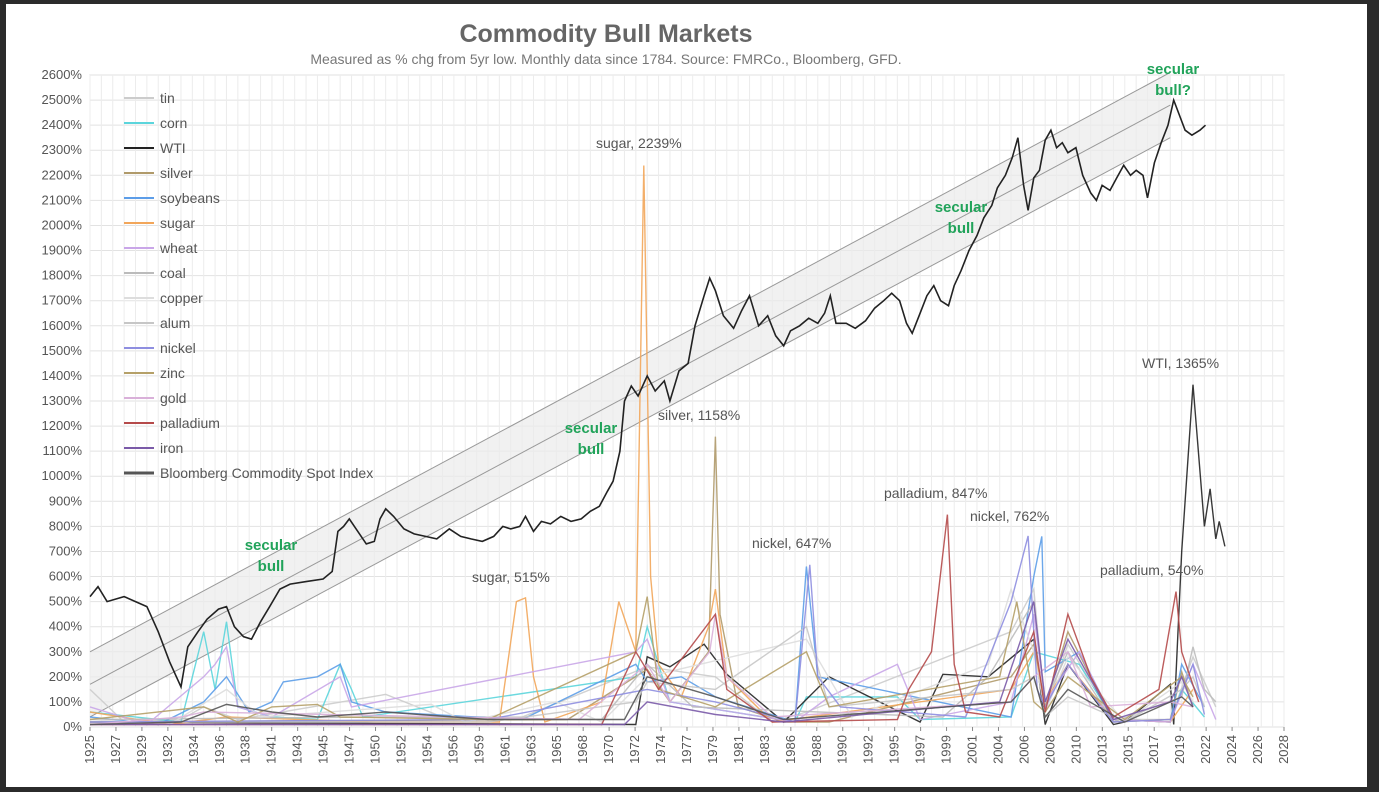  What do you see at coordinates (245, 749) in the screenshot?
I see `x-tick-label: 1938` at bounding box center [245, 749].